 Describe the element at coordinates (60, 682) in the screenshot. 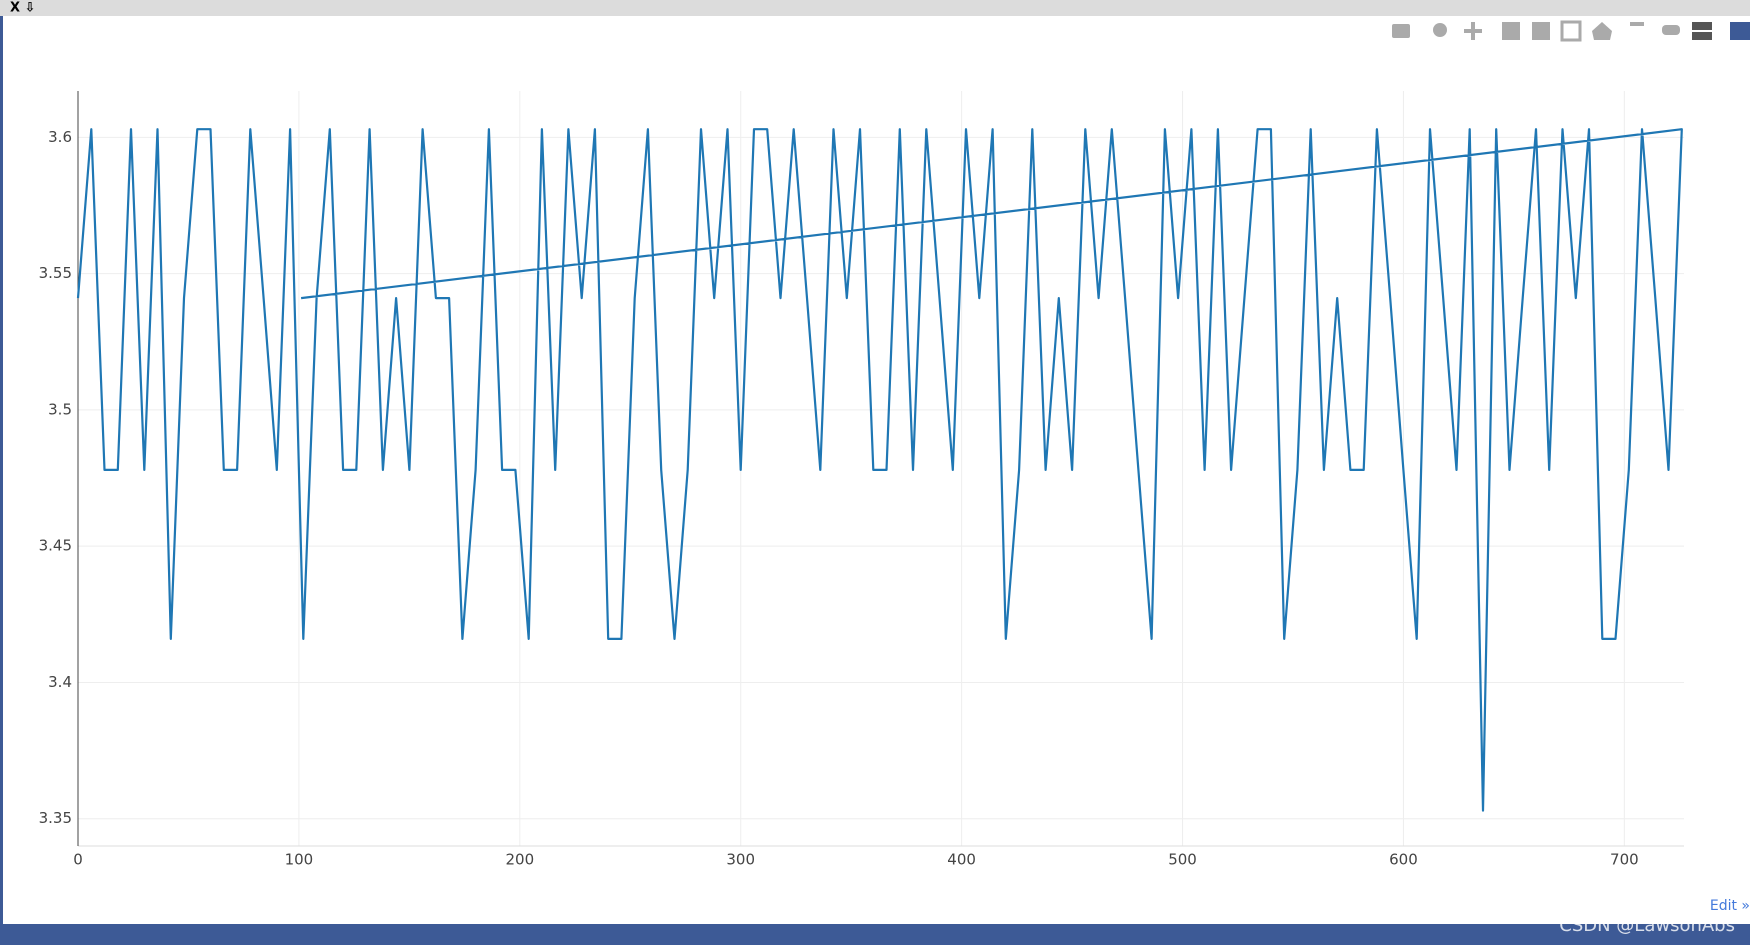

I see `y-tick-label: 3.4` at that location.